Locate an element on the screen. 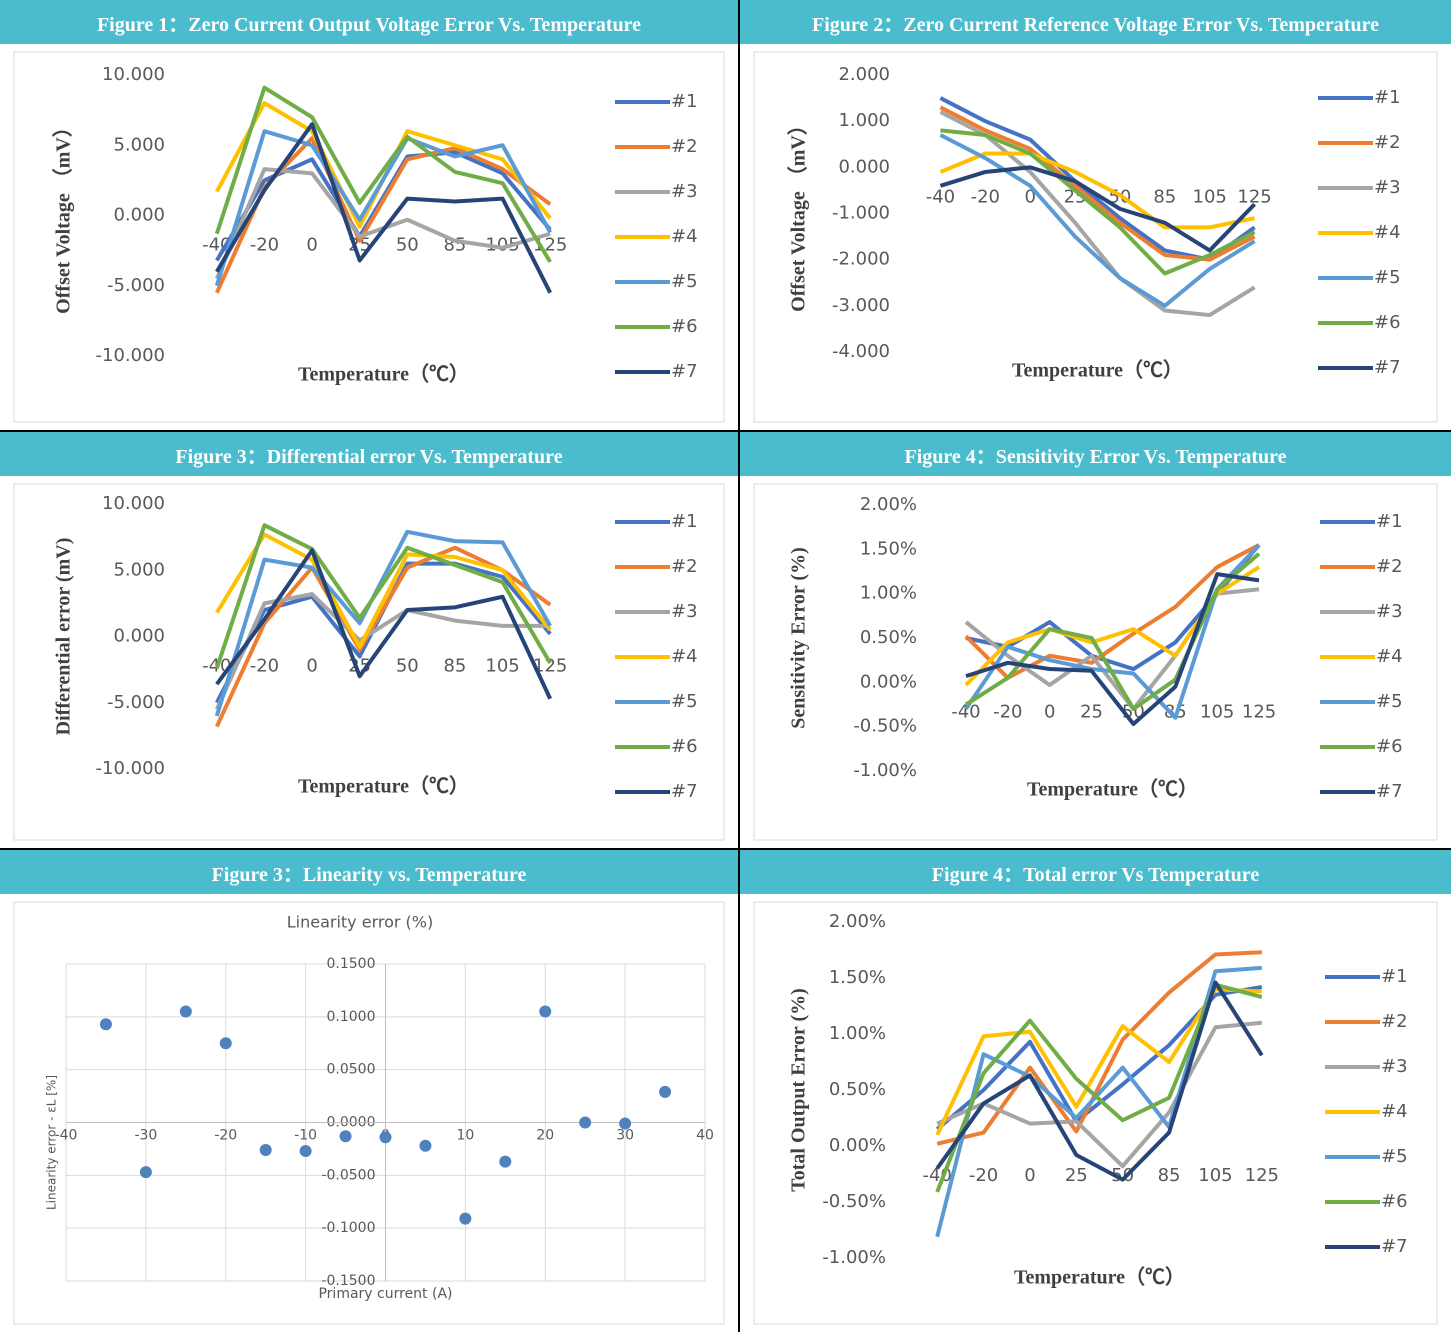 Image resolution: width=1451 pixels, height=1332 pixels. y-axis-title: Differential error (mV) is located at coordinates (64, 637).